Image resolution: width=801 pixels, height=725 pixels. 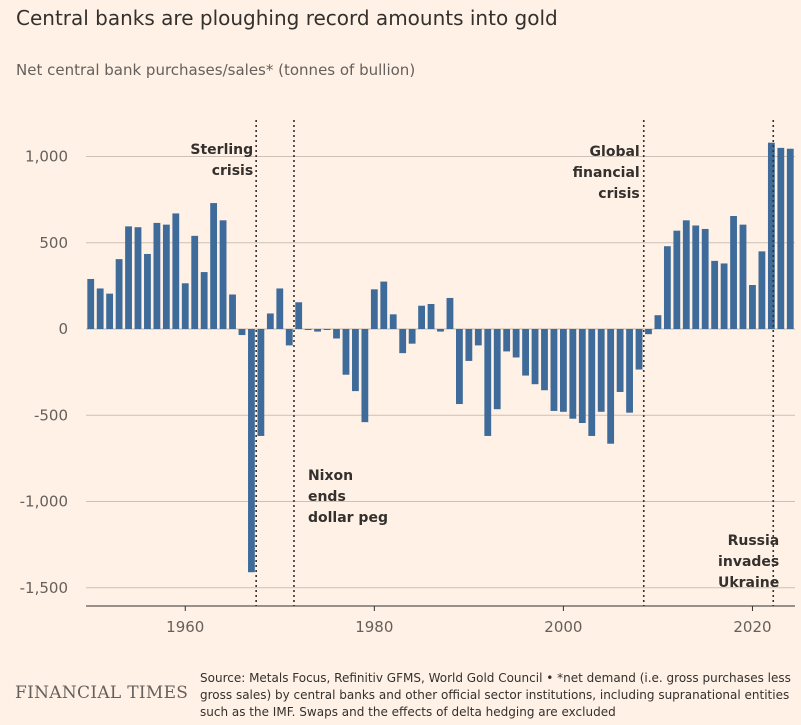 I want to click on x-tick-label: 1960, so click(x=185, y=627).